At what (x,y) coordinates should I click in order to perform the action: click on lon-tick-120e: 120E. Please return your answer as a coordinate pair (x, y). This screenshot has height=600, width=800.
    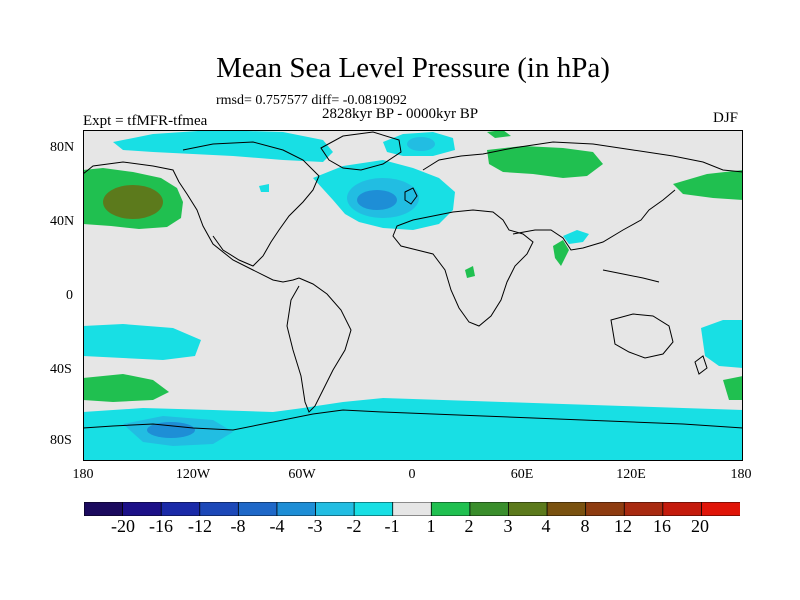
    Looking at the image, I should click on (631, 474).